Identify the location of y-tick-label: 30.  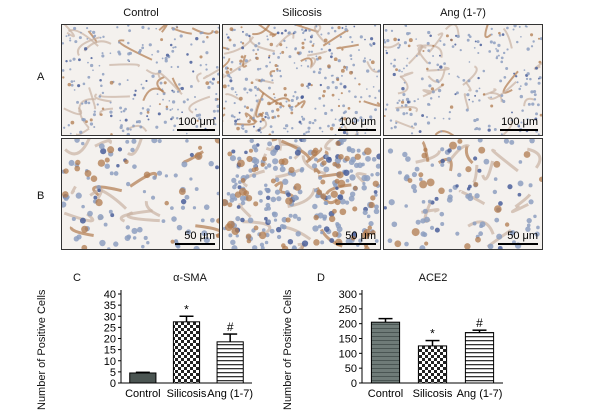
(110, 317).